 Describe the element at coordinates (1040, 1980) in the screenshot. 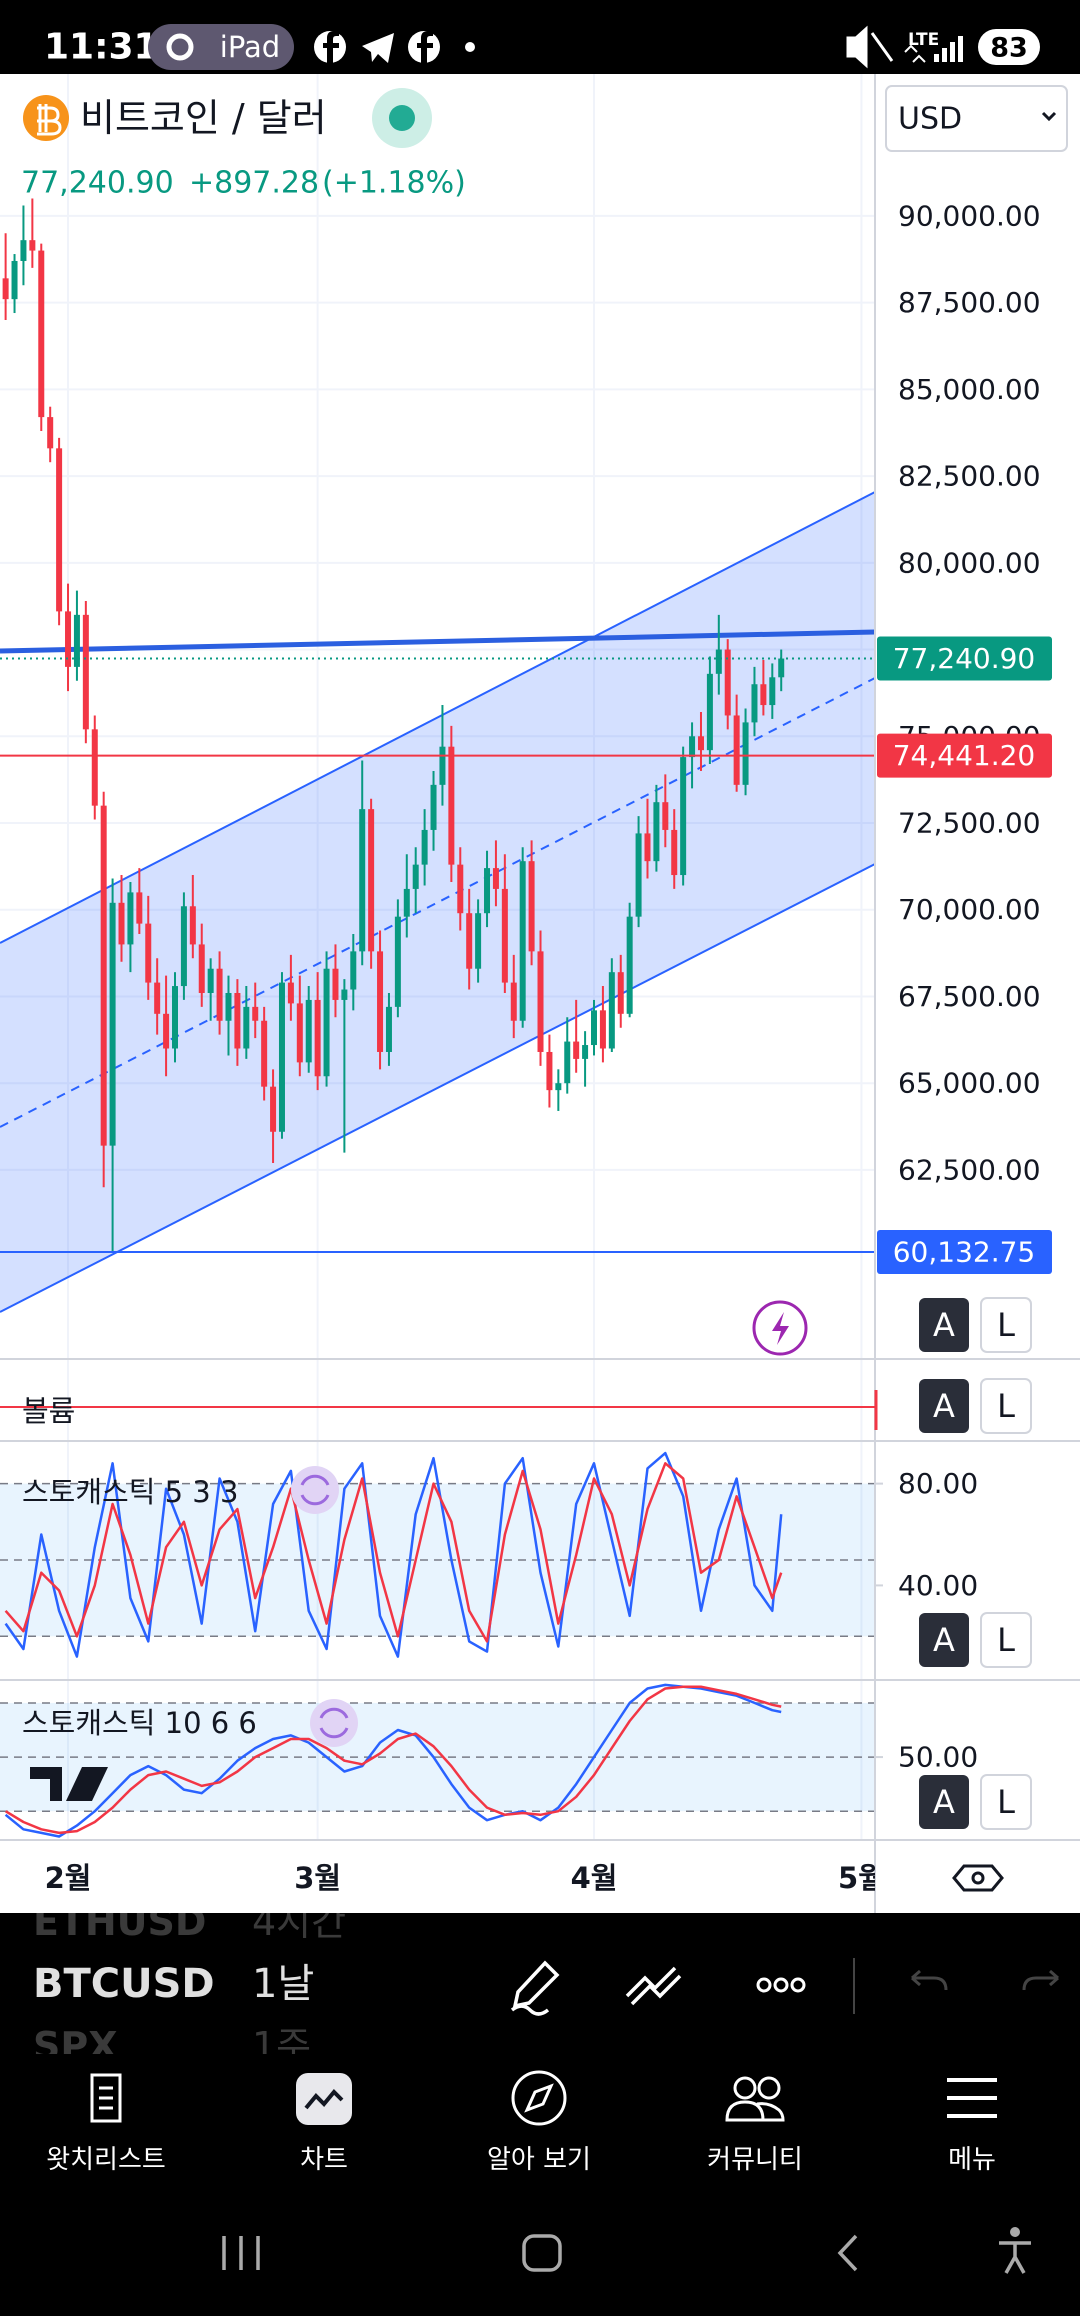

I see `redo` at that location.